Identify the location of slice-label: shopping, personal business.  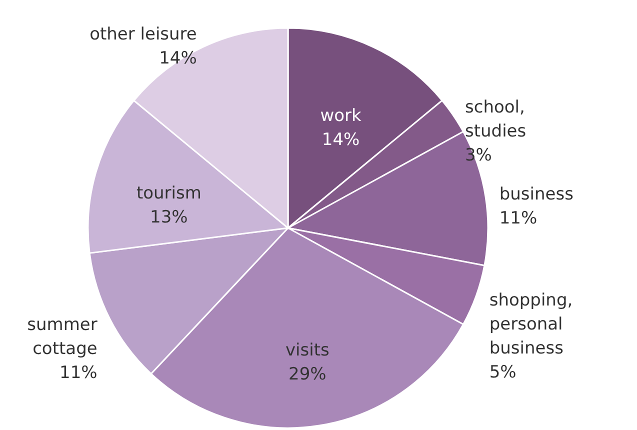
(531, 324).